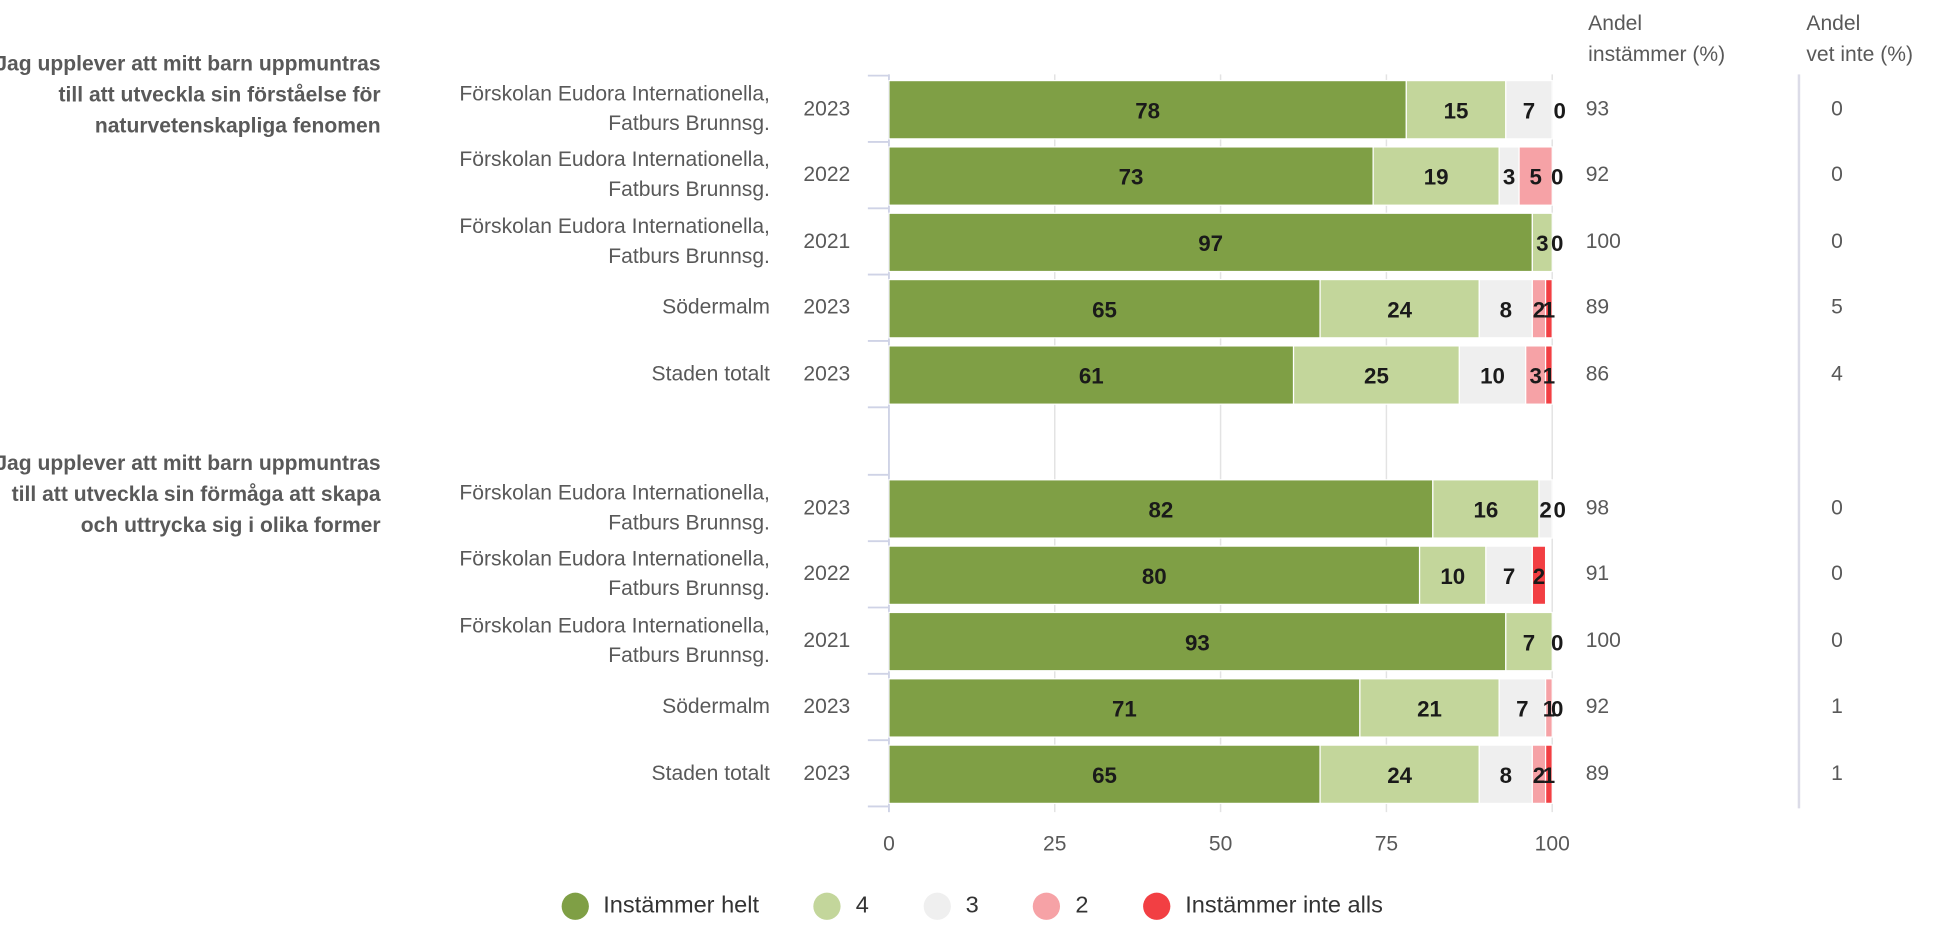 This screenshot has height=937, width=1944. Describe the element at coordinates (889, 844) in the screenshot. I see `x-tick-label: 0` at that location.